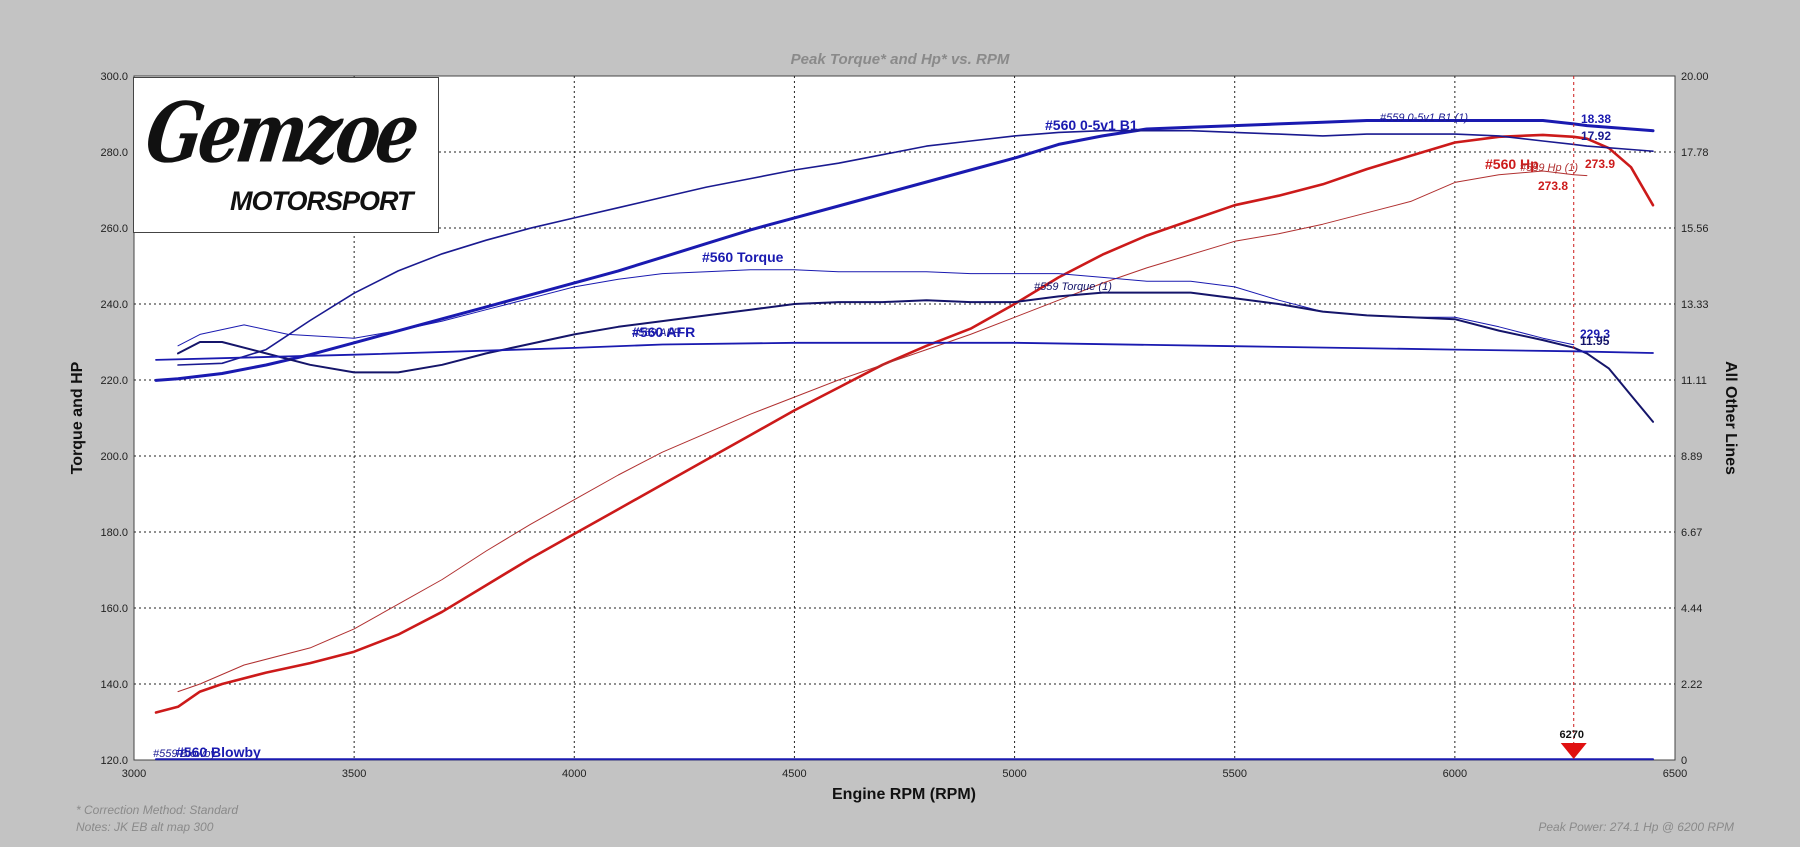  What do you see at coordinates (1596, 119) in the screenshot?
I see `series-annotation: 18.38` at bounding box center [1596, 119].